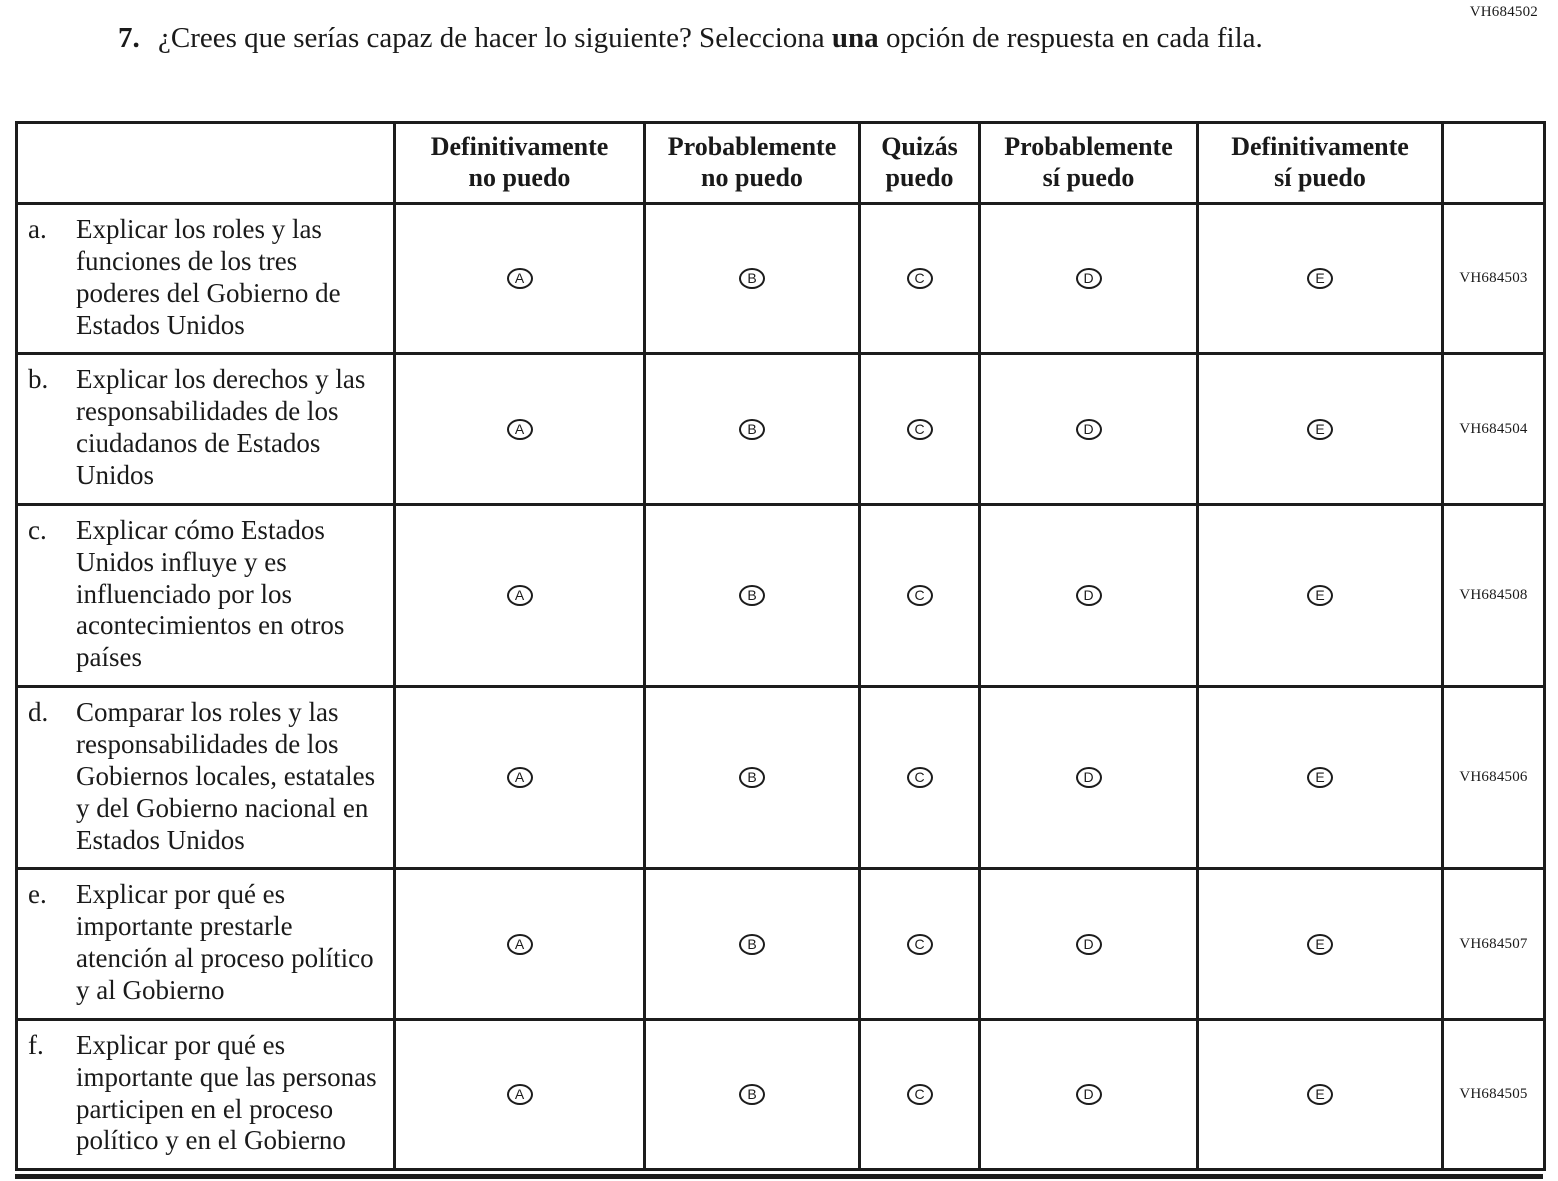 The width and height of the screenshot is (1558, 1181). I want to click on option-b-row-e: B, so click(752, 944).